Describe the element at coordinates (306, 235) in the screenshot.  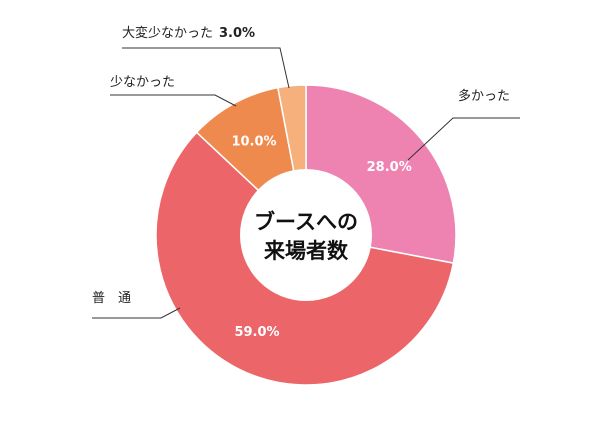
I see `donut-hole` at that location.